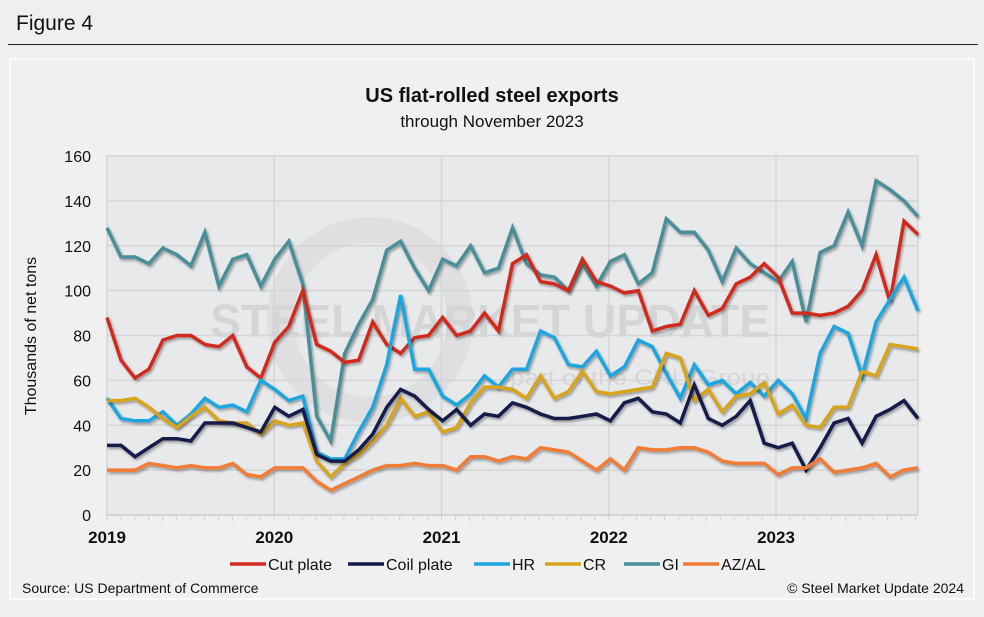 This screenshot has width=984, height=617. What do you see at coordinates (513, 427) in the screenshot?
I see `series-line-coil-plate` at bounding box center [513, 427].